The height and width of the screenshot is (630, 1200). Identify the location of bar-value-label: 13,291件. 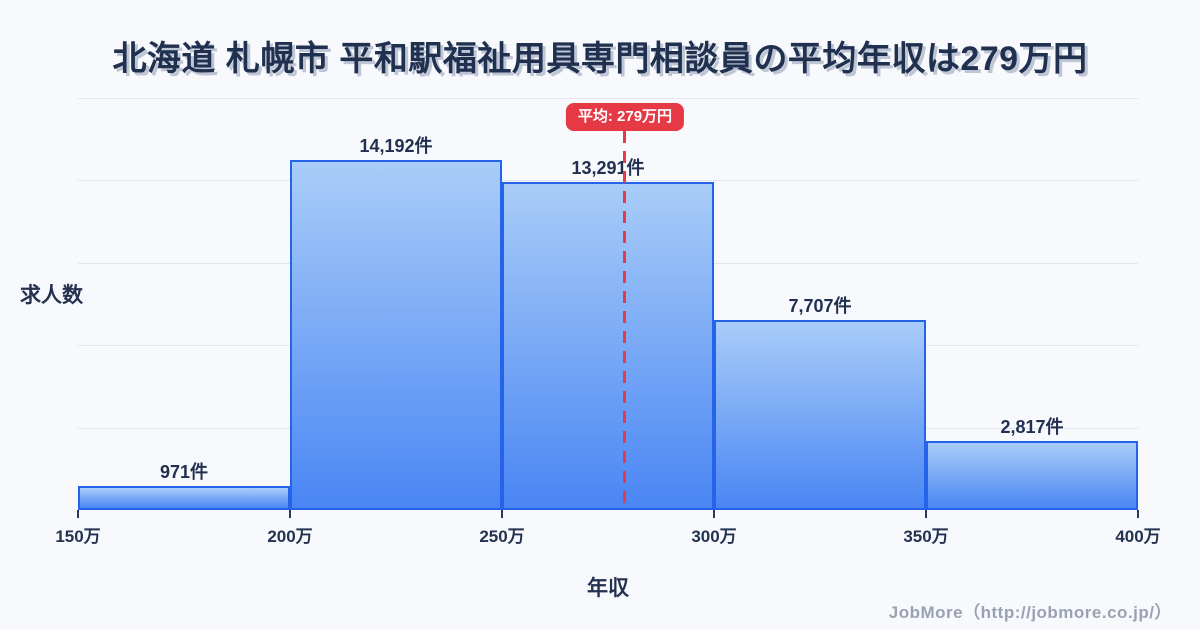
(608, 168).